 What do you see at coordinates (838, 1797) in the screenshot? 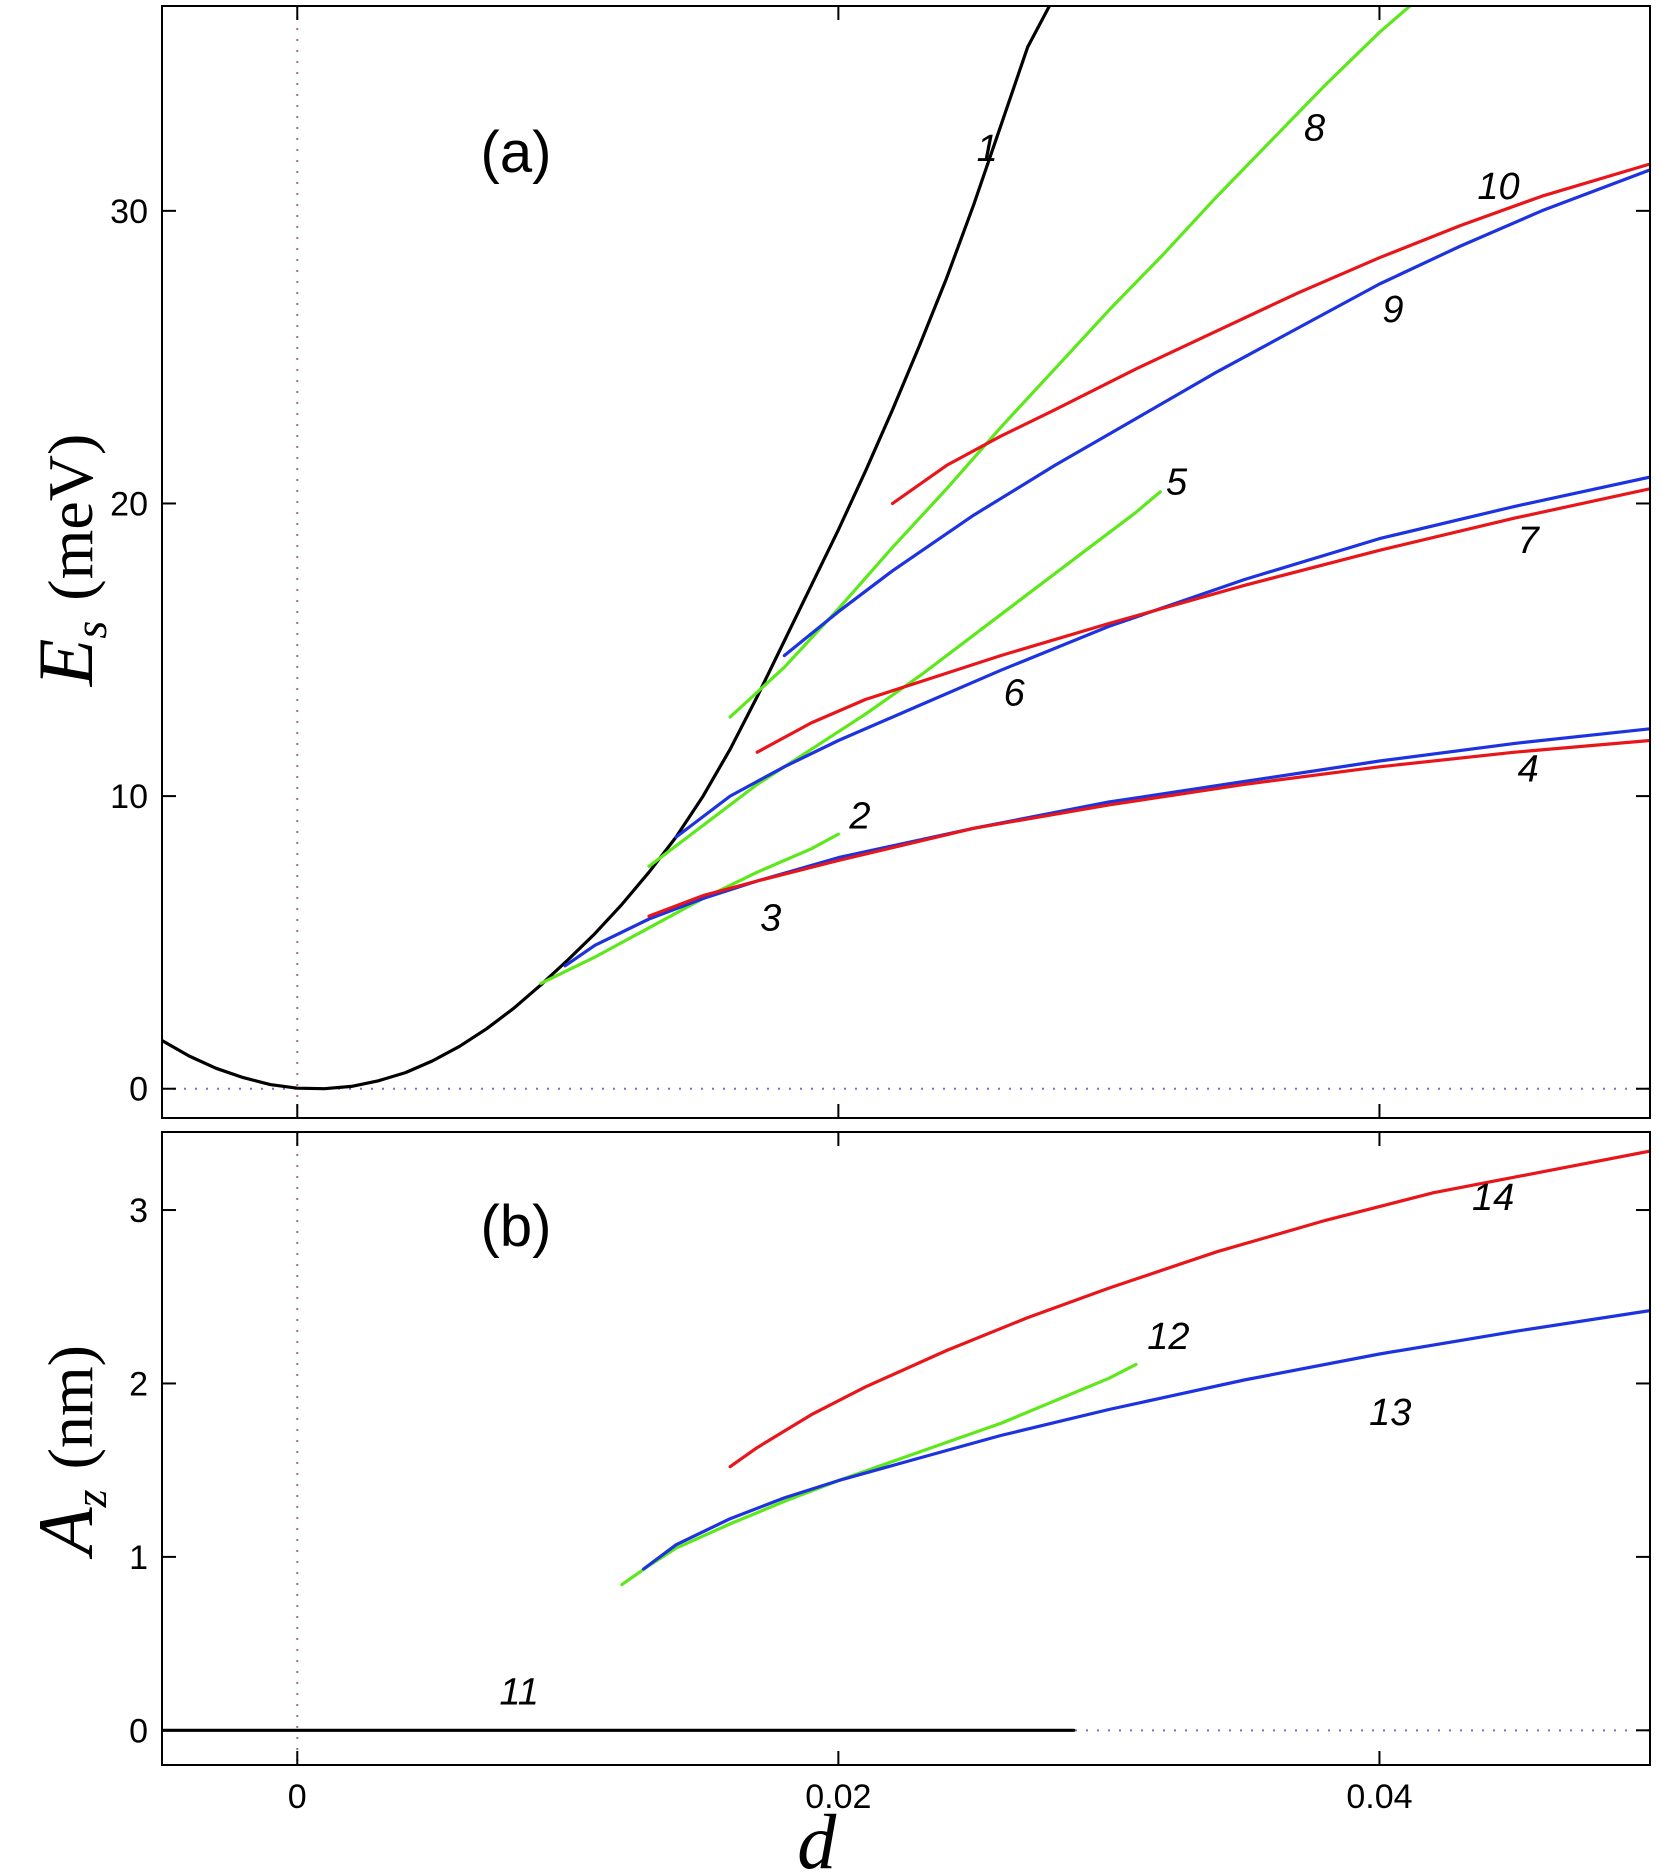
I see `x-tick-label: 0.02` at bounding box center [838, 1797].